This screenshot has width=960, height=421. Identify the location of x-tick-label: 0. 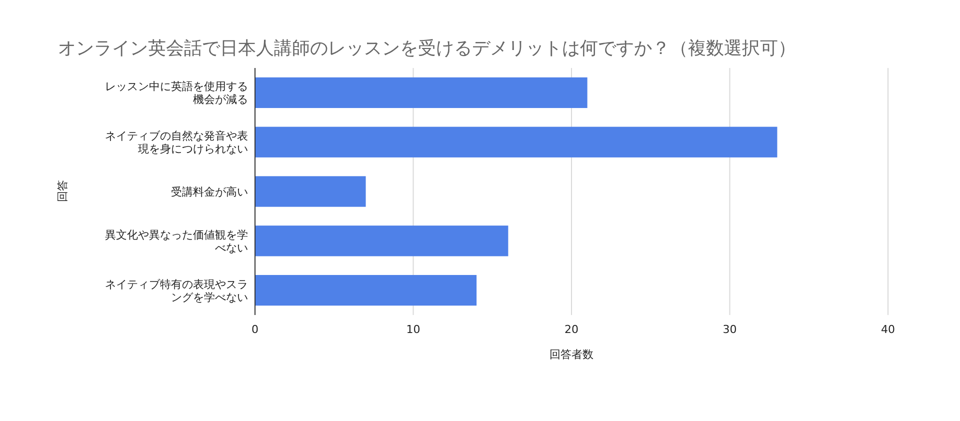
(255, 329).